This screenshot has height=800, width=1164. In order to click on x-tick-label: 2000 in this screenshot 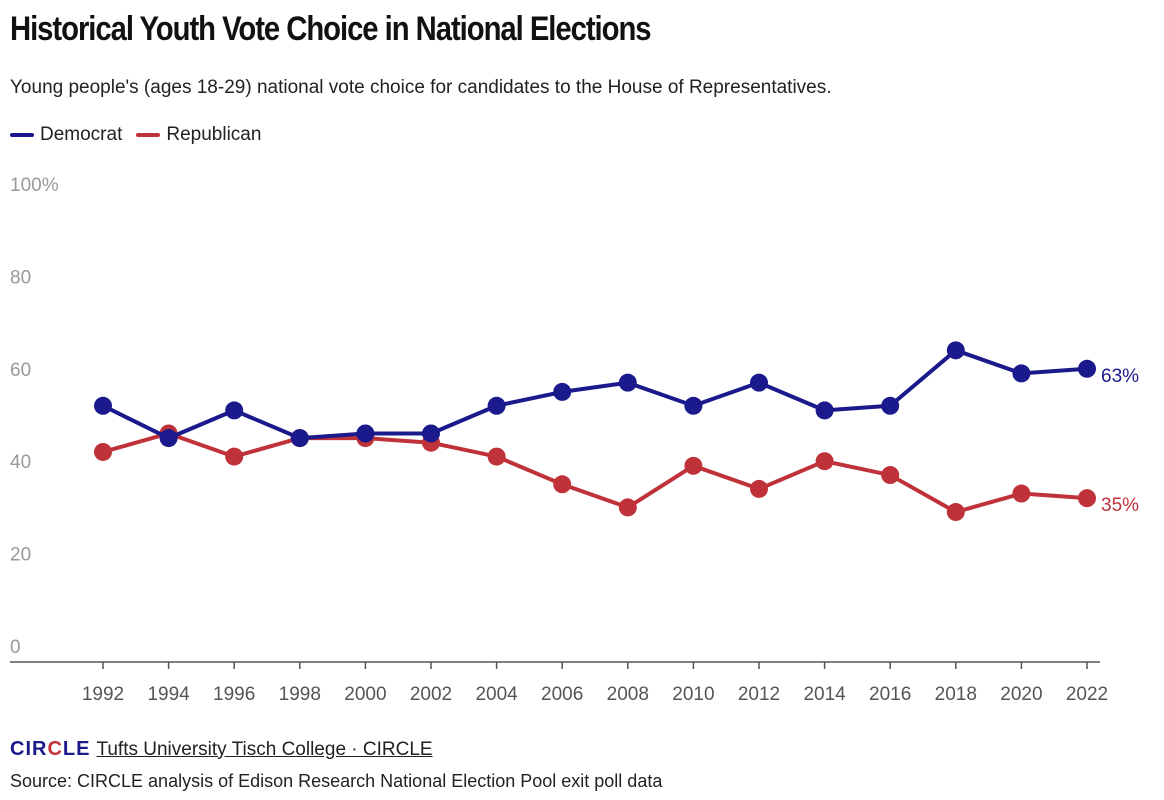, I will do `click(365, 694)`.